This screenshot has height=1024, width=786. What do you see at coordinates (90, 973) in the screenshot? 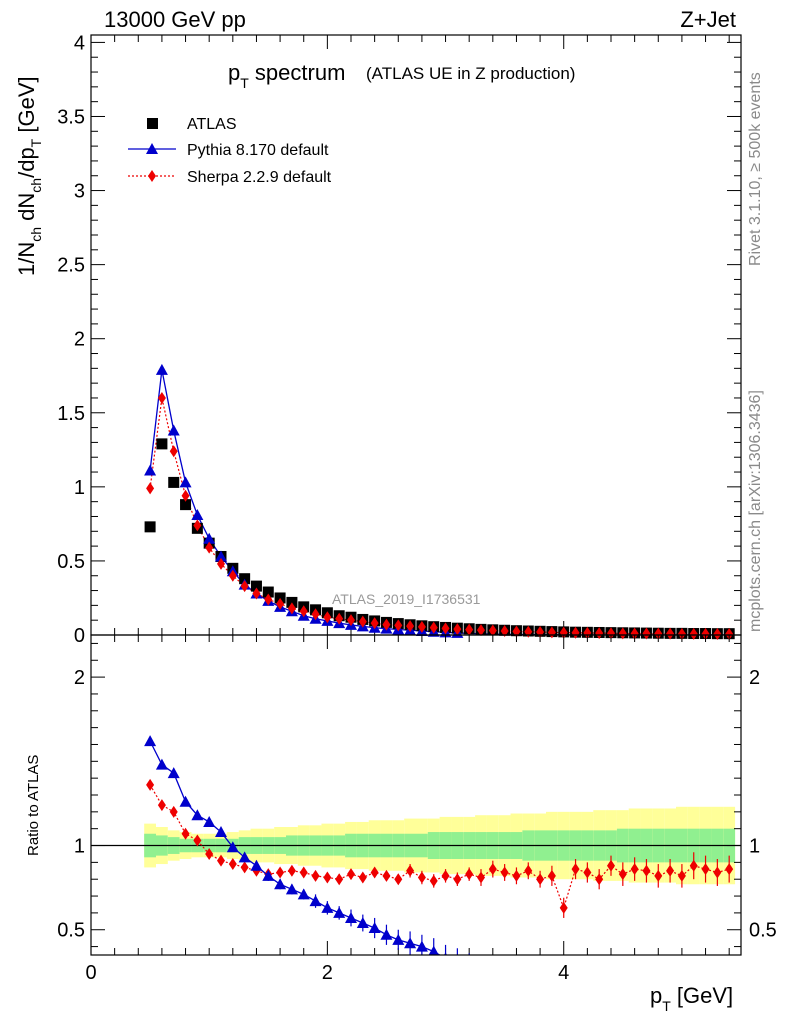
I see `x-tick-label: 0` at bounding box center [90, 973].